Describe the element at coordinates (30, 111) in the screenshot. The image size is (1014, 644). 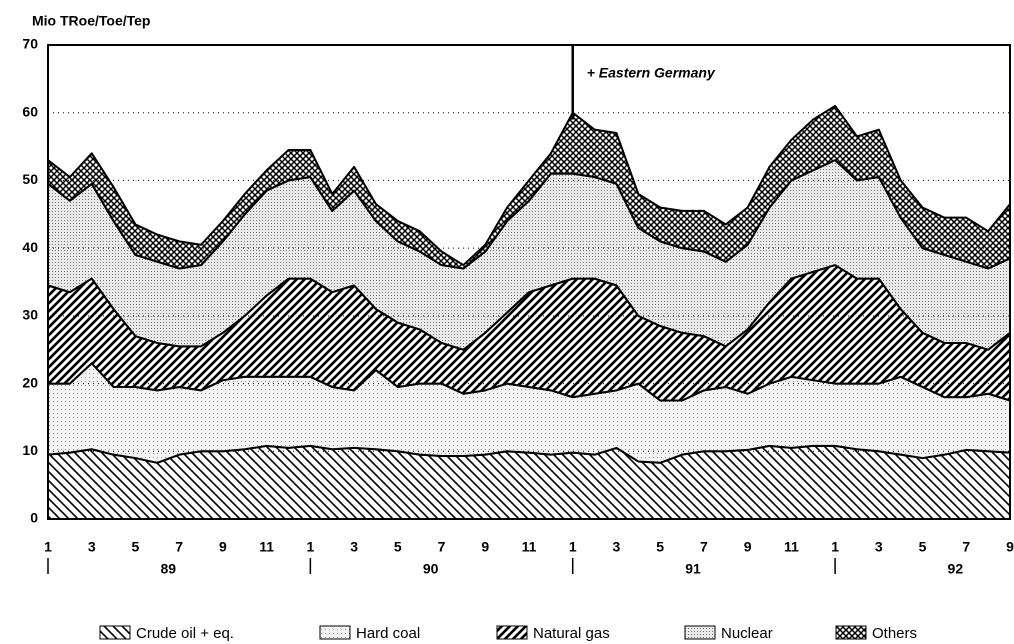
I see `y-tick-label: 60` at that location.